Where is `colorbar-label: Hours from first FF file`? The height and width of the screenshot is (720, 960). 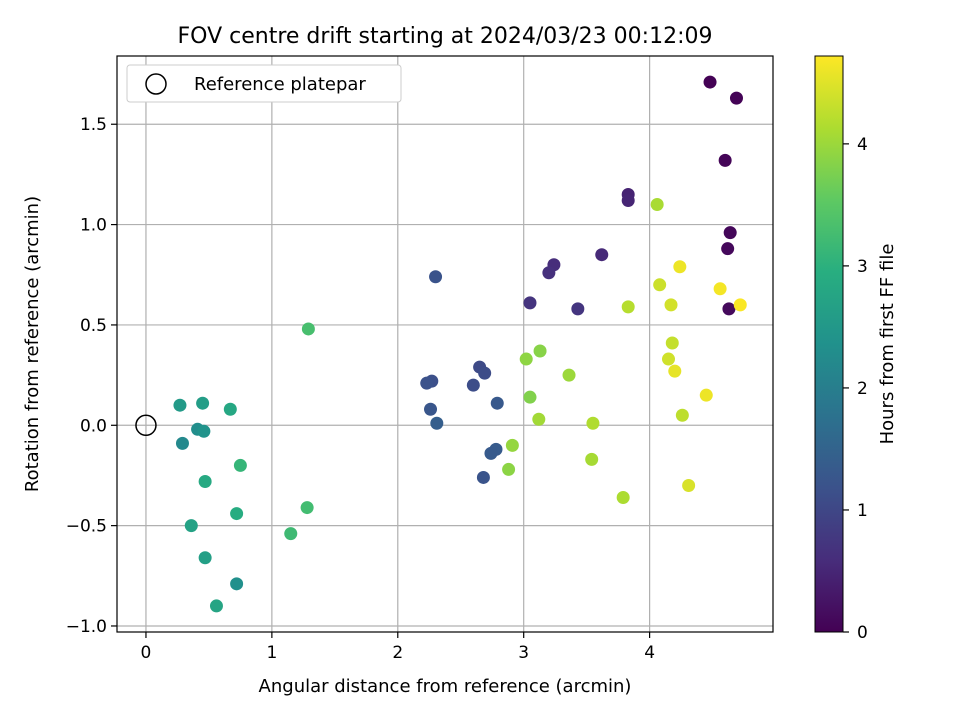
colorbar-label: Hours from first FF file is located at coordinates (887, 344).